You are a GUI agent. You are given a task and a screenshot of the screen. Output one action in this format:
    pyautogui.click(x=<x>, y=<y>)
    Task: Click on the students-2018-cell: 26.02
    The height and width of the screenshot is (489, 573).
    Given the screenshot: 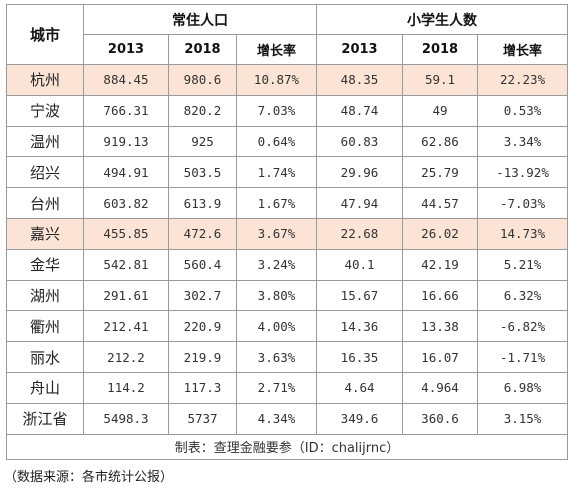 What is the action you would take?
    pyautogui.click(x=440, y=233)
    